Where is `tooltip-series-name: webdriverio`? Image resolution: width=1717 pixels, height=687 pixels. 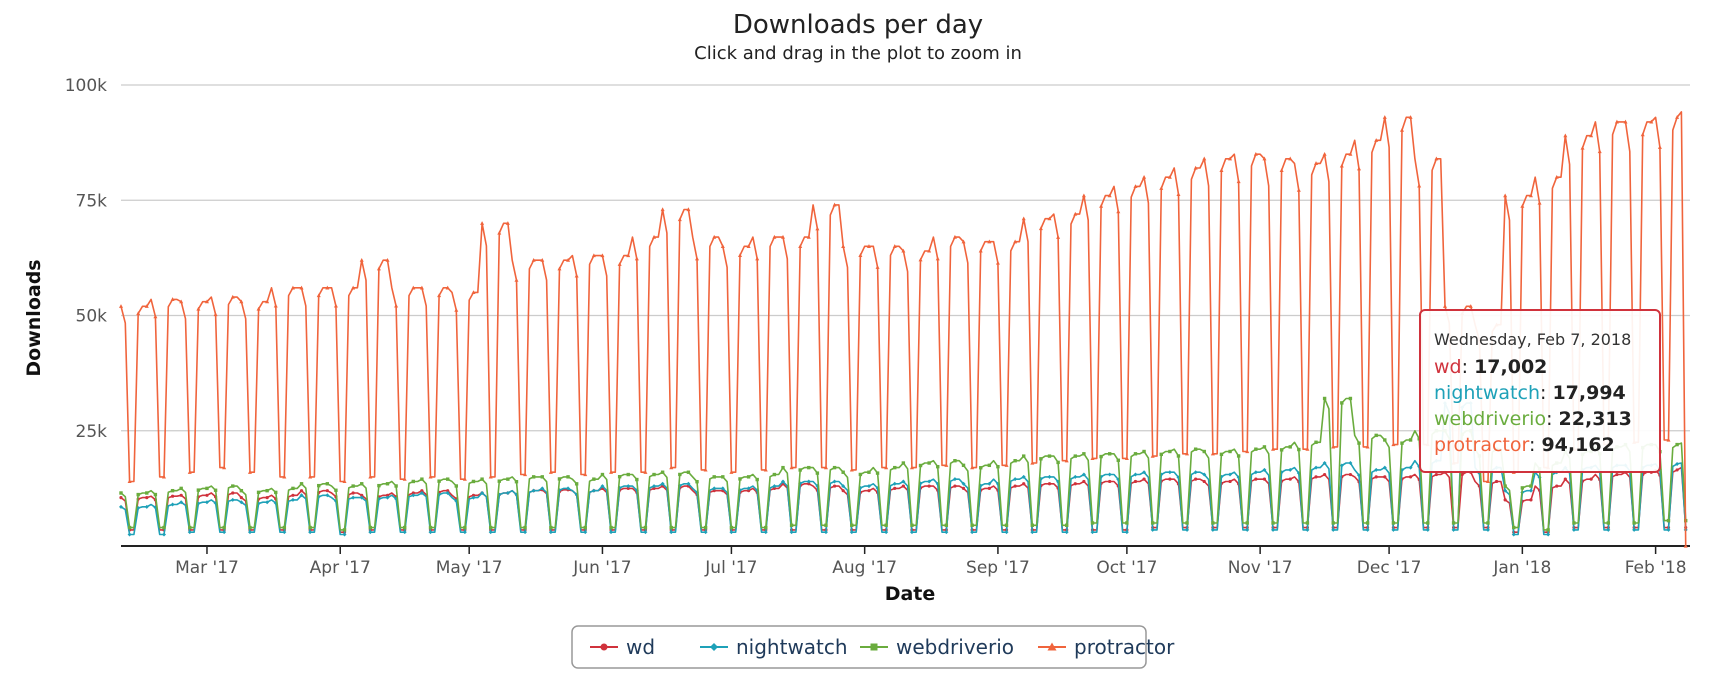 tooltip-series-name: webdriverio is located at coordinates (1490, 419).